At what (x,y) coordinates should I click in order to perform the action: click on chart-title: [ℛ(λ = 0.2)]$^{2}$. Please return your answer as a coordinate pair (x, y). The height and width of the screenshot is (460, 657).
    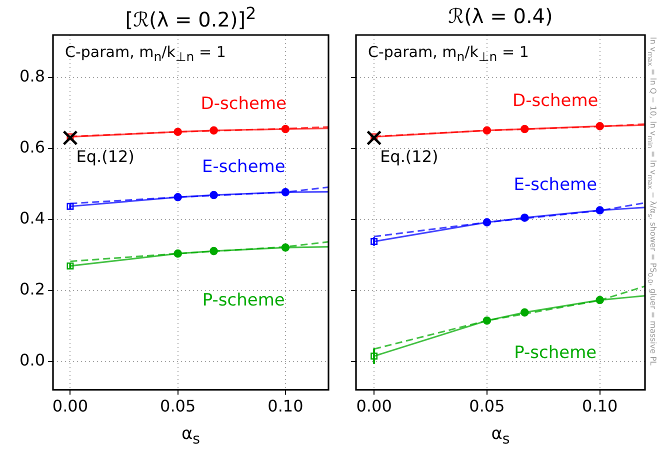
    Looking at the image, I should click on (191, 18).